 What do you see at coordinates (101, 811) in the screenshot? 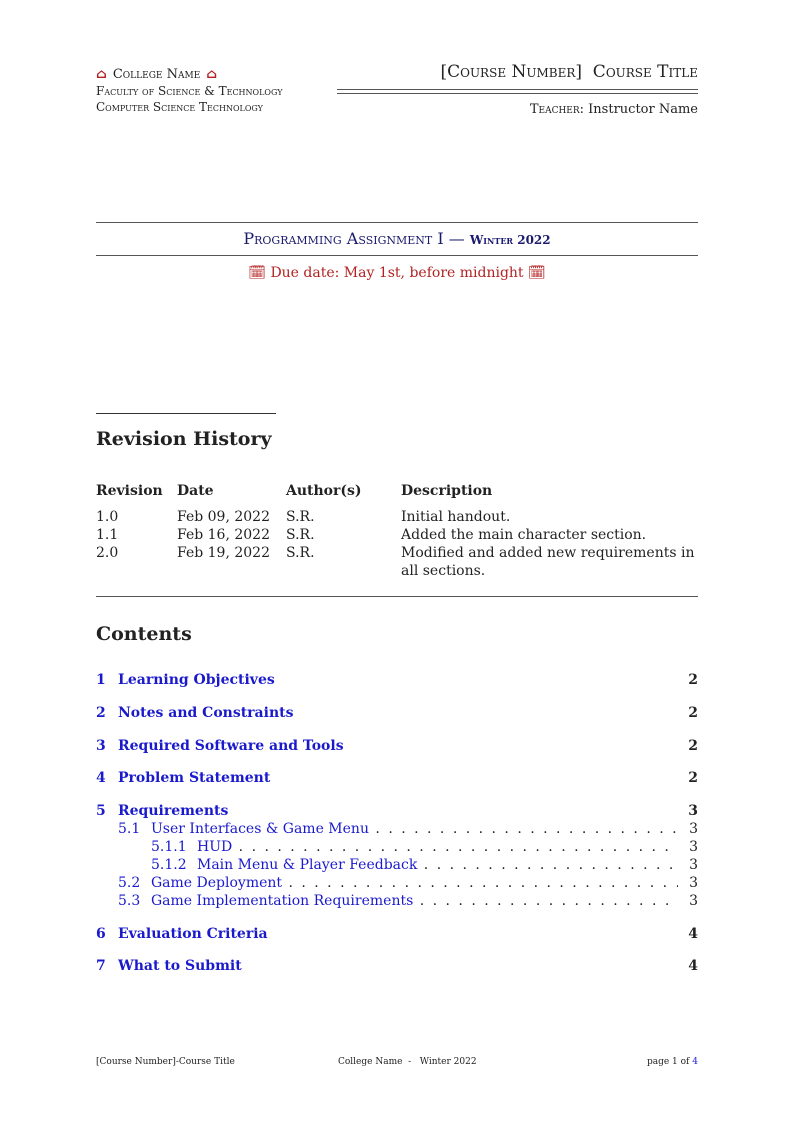
I see `toc-number: 5` at bounding box center [101, 811].